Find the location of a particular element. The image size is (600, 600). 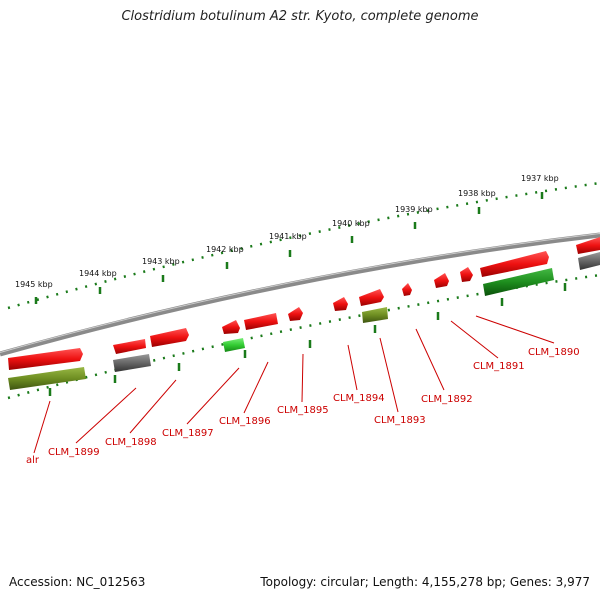

kbp-label: 1944 kbp is located at coordinates (98, 273).